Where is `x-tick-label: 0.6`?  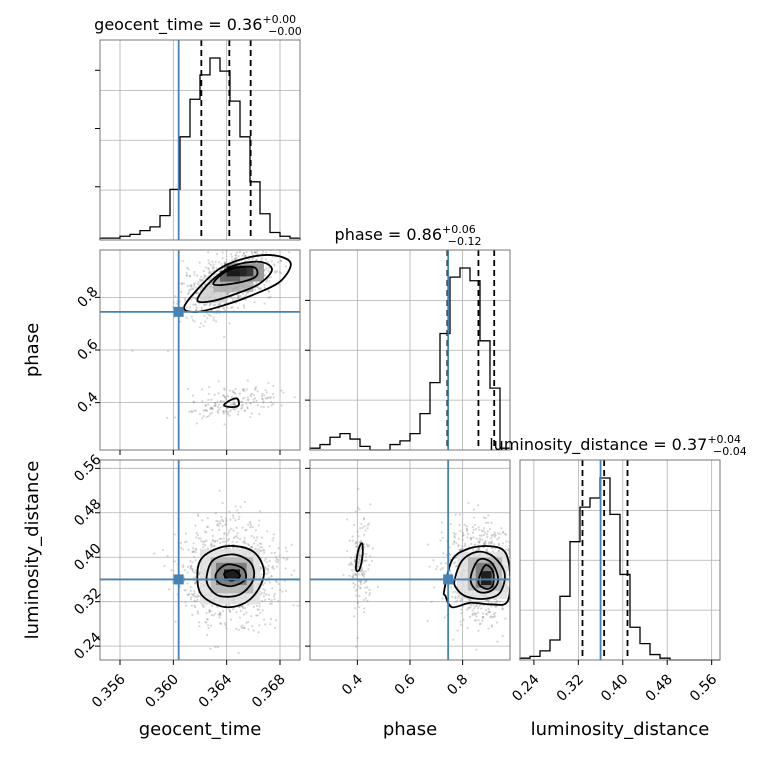 x-tick-label: 0.6 is located at coordinates (405, 684).